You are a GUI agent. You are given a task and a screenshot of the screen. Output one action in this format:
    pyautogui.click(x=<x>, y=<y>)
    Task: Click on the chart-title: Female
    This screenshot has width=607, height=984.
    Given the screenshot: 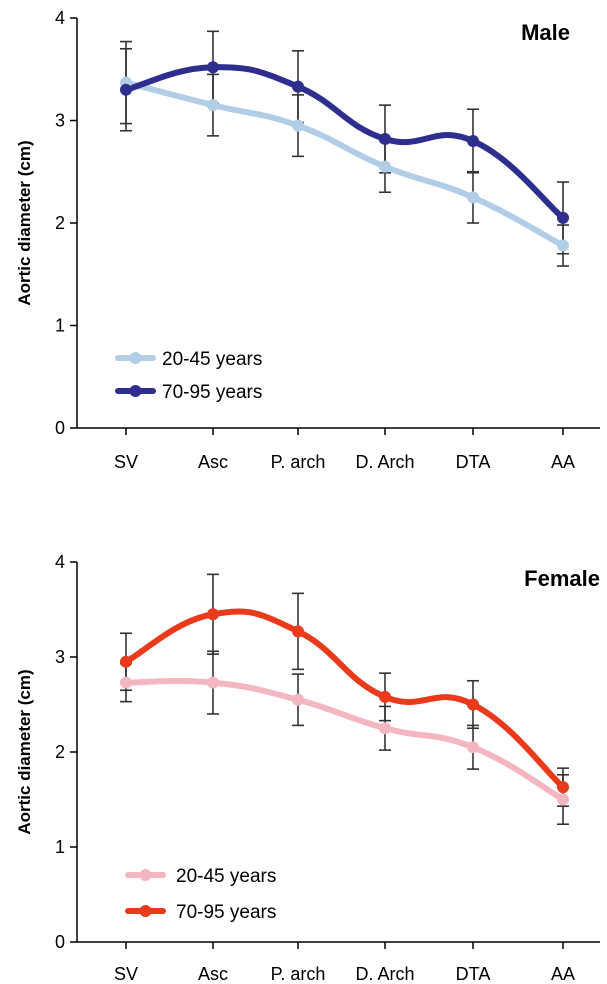 What is the action you would take?
    pyautogui.click(x=562, y=578)
    